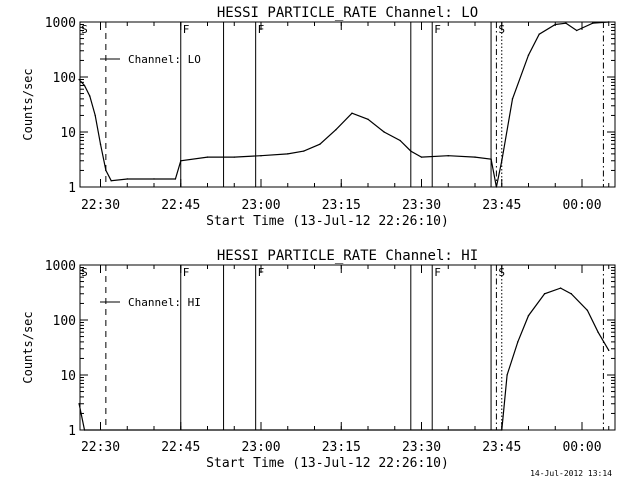  What do you see at coordinates (164, 302) in the screenshot?
I see `legend-label: Channel: HI` at bounding box center [164, 302].